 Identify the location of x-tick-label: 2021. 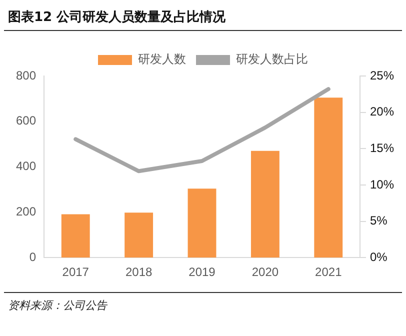
(328, 272).